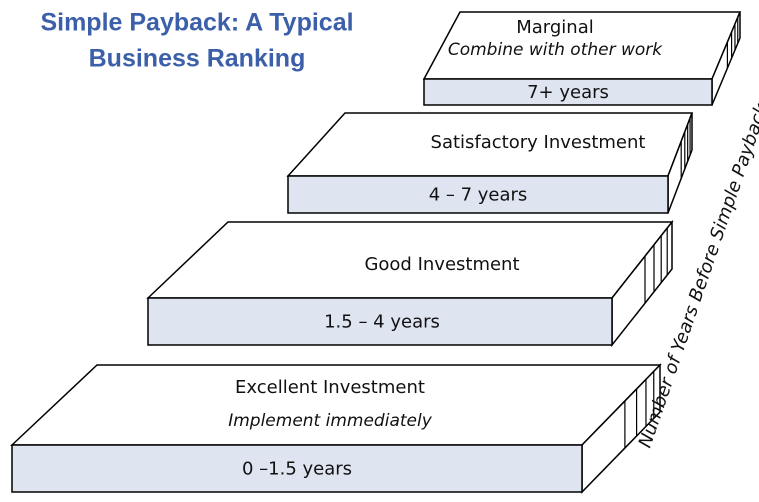  I want to click on step-range: 1.5 – 4 years, so click(382, 322).